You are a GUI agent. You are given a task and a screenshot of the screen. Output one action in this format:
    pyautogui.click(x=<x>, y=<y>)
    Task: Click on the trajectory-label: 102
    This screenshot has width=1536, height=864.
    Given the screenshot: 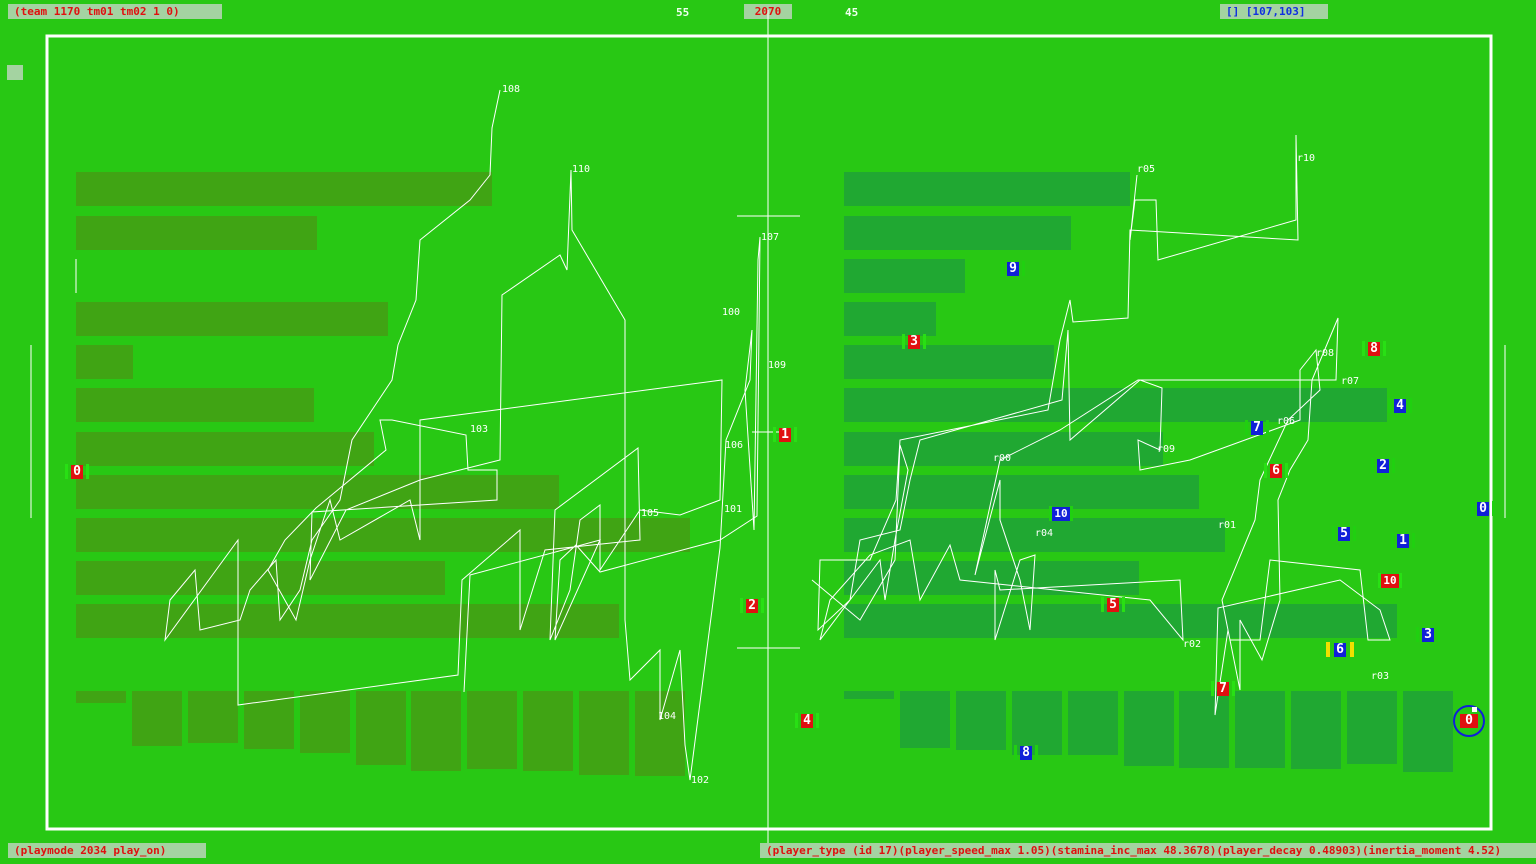 What is the action you would take?
    pyautogui.click(x=700, y=780)
    